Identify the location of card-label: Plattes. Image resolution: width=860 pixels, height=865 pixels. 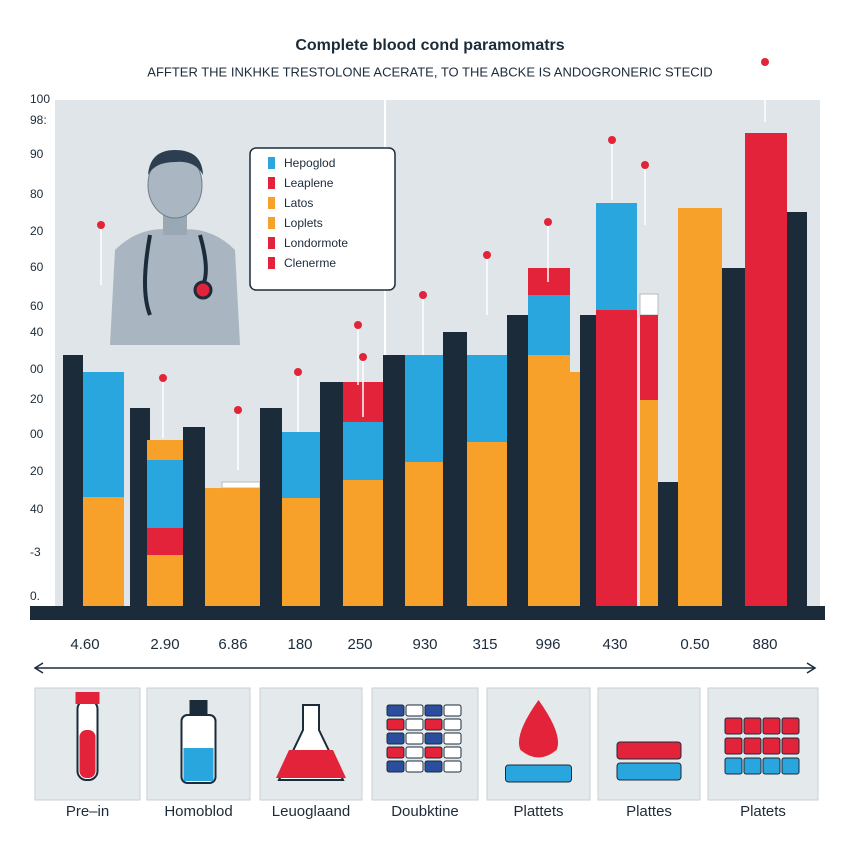
(649, 811).